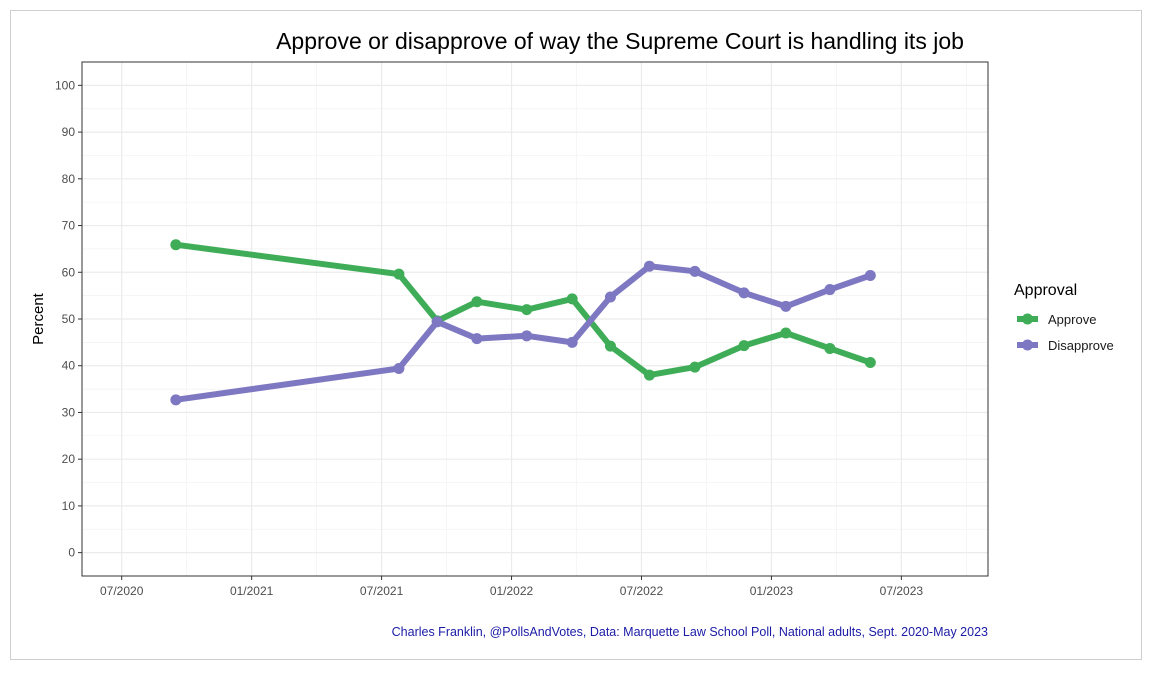 Image resolution: width=1152 pixels, height=673 pixels. I want to click on y-tick-label: 80, so click(69, 179).